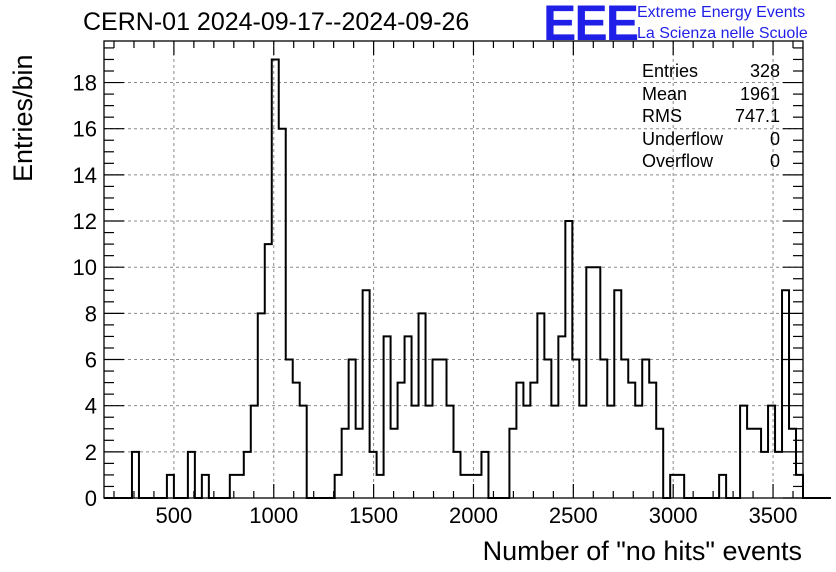 The height and width of the screenshot is (572, 836). Describe the element at coordinates (273, 515) in the screenshot. I see `x-tick-label: 1000` at that location.